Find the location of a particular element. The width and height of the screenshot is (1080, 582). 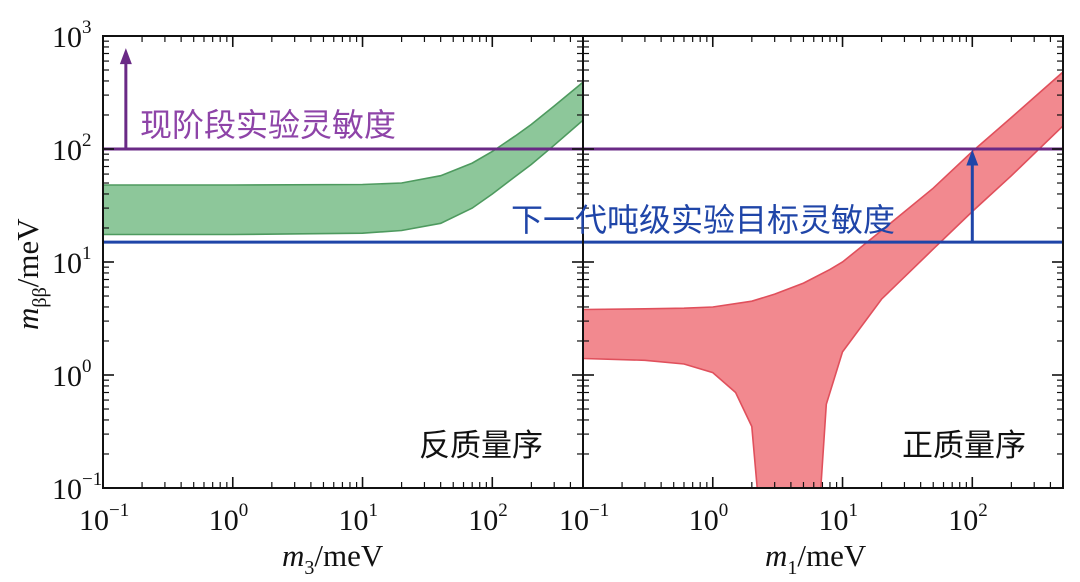

panel-inverted-ordering is located at coordinates (343, 158).